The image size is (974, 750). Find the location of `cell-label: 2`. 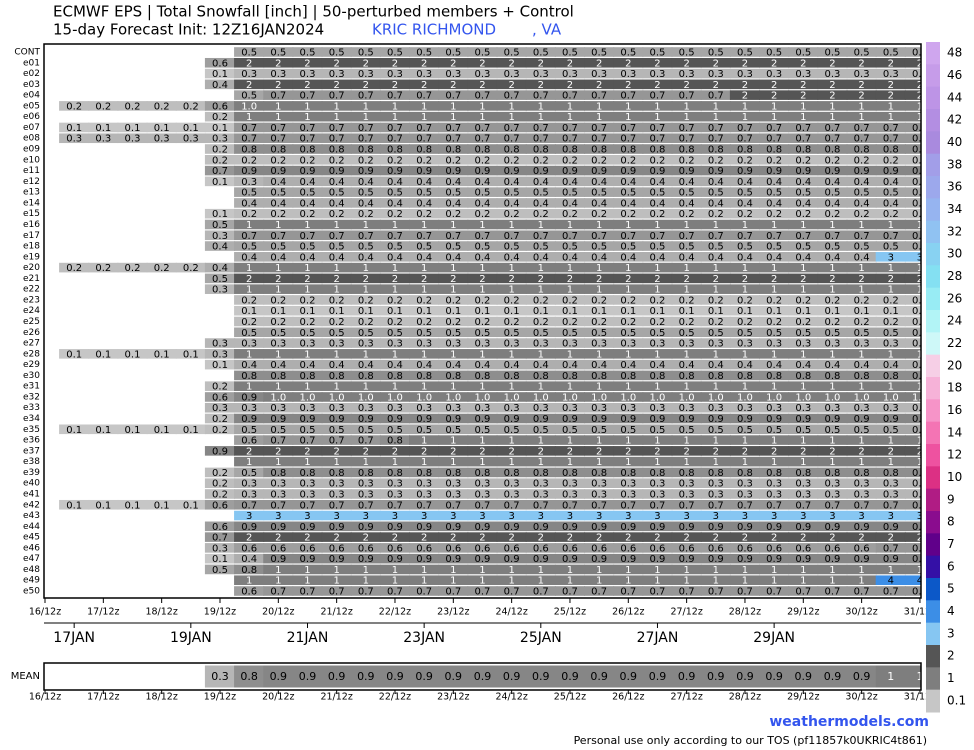

cell-label: 2 is located at coordinates (424, 451).